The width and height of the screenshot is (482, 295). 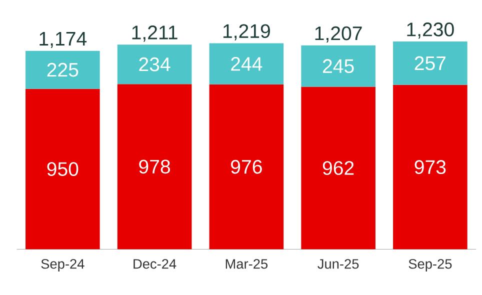 What do you see at coordinates (247, 263) in the screenshot?
I see `x-tick-label: Mar-25` at bounding box center [247, 263].